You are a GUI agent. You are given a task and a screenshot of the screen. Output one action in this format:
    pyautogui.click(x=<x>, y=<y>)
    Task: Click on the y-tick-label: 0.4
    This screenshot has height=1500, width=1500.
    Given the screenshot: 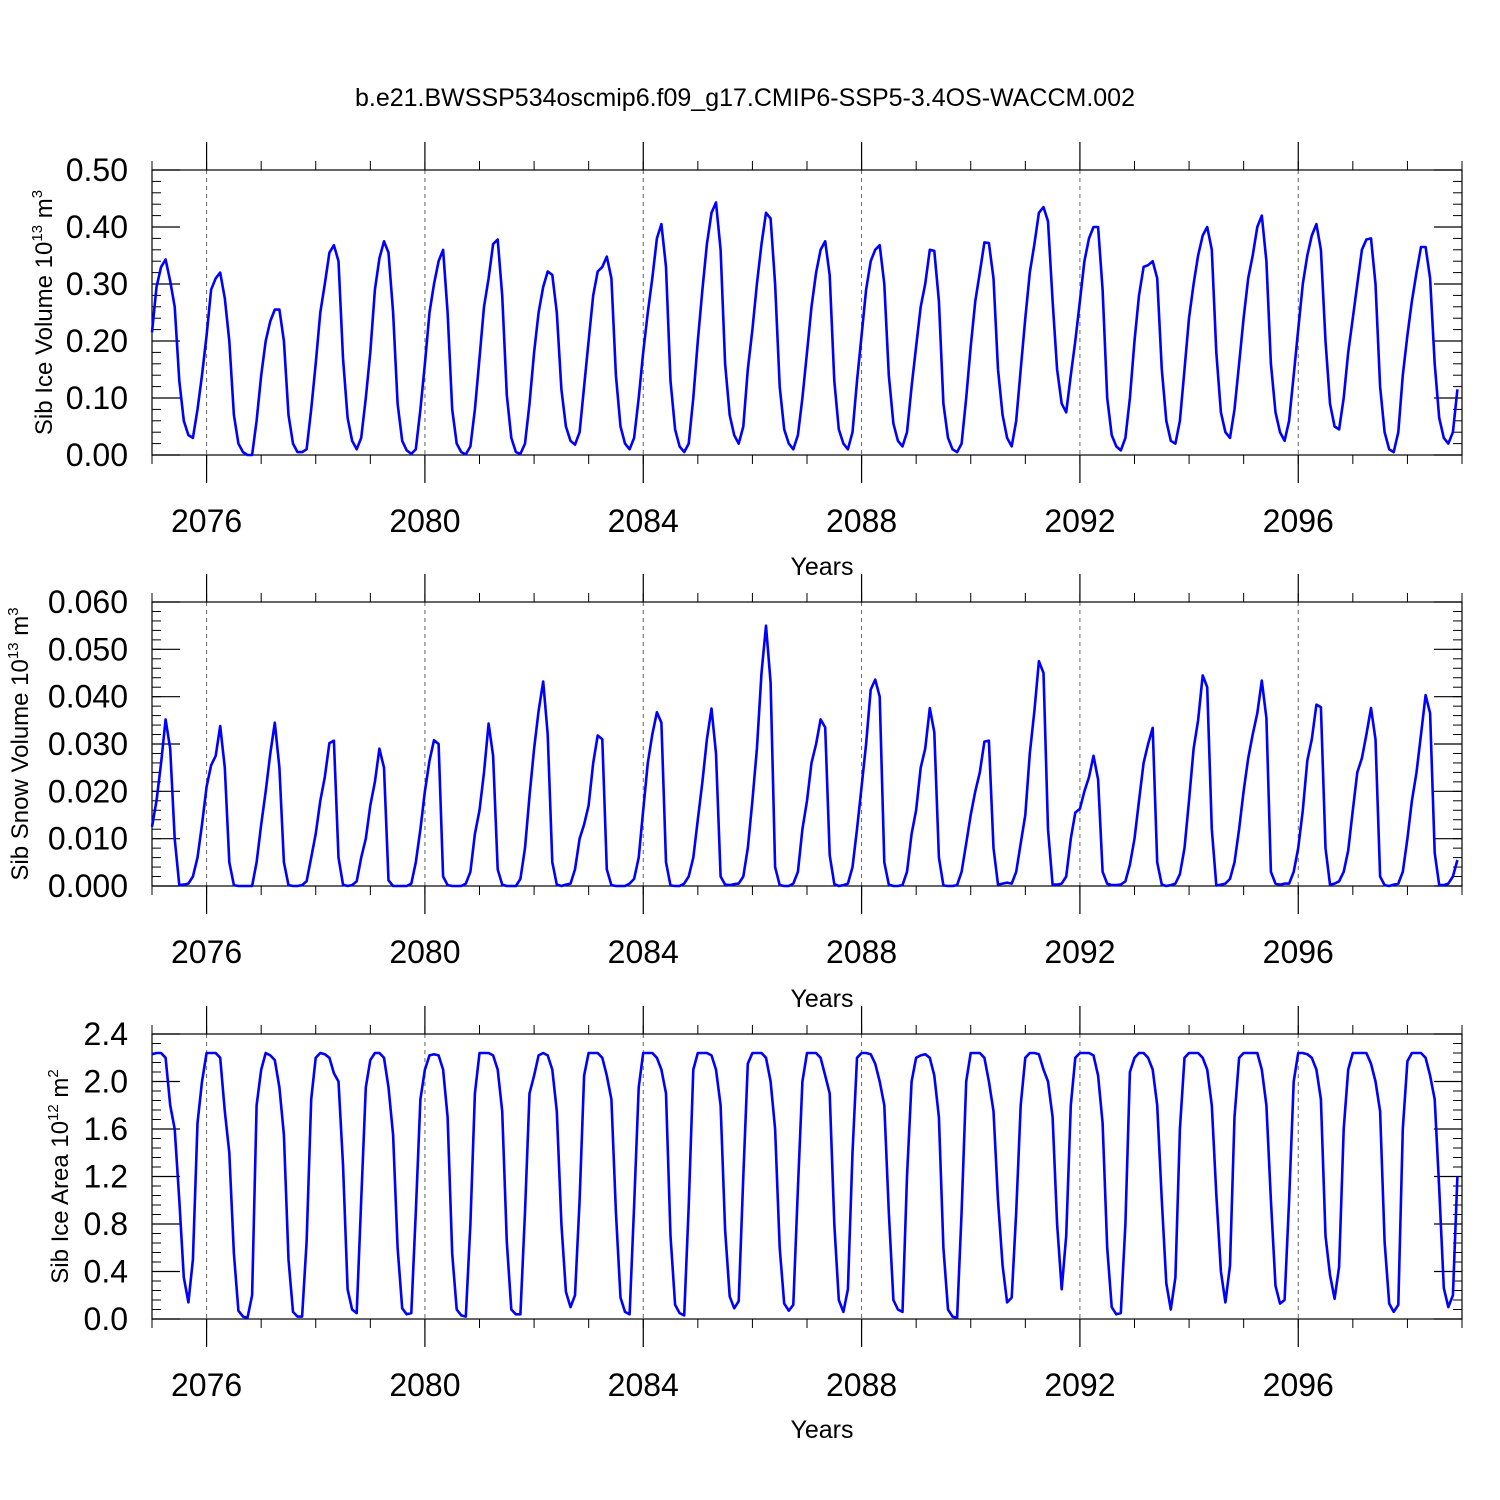 What is the action you would take?
    pyautogui.click(x=106, y=1272)
    